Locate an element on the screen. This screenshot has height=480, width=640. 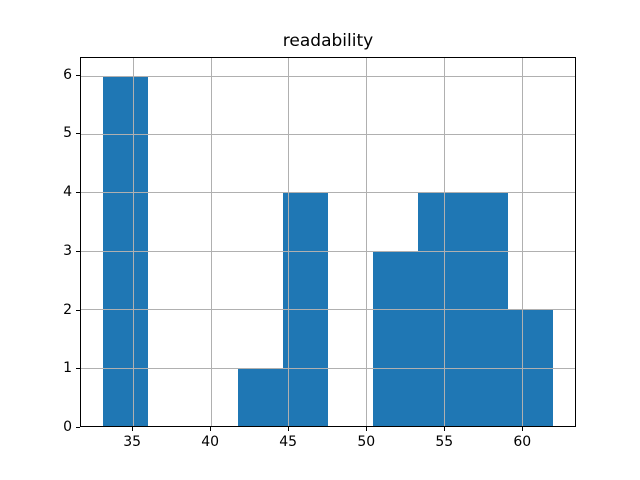
y-tick-label: 1 is located at coordinates (67, 368).